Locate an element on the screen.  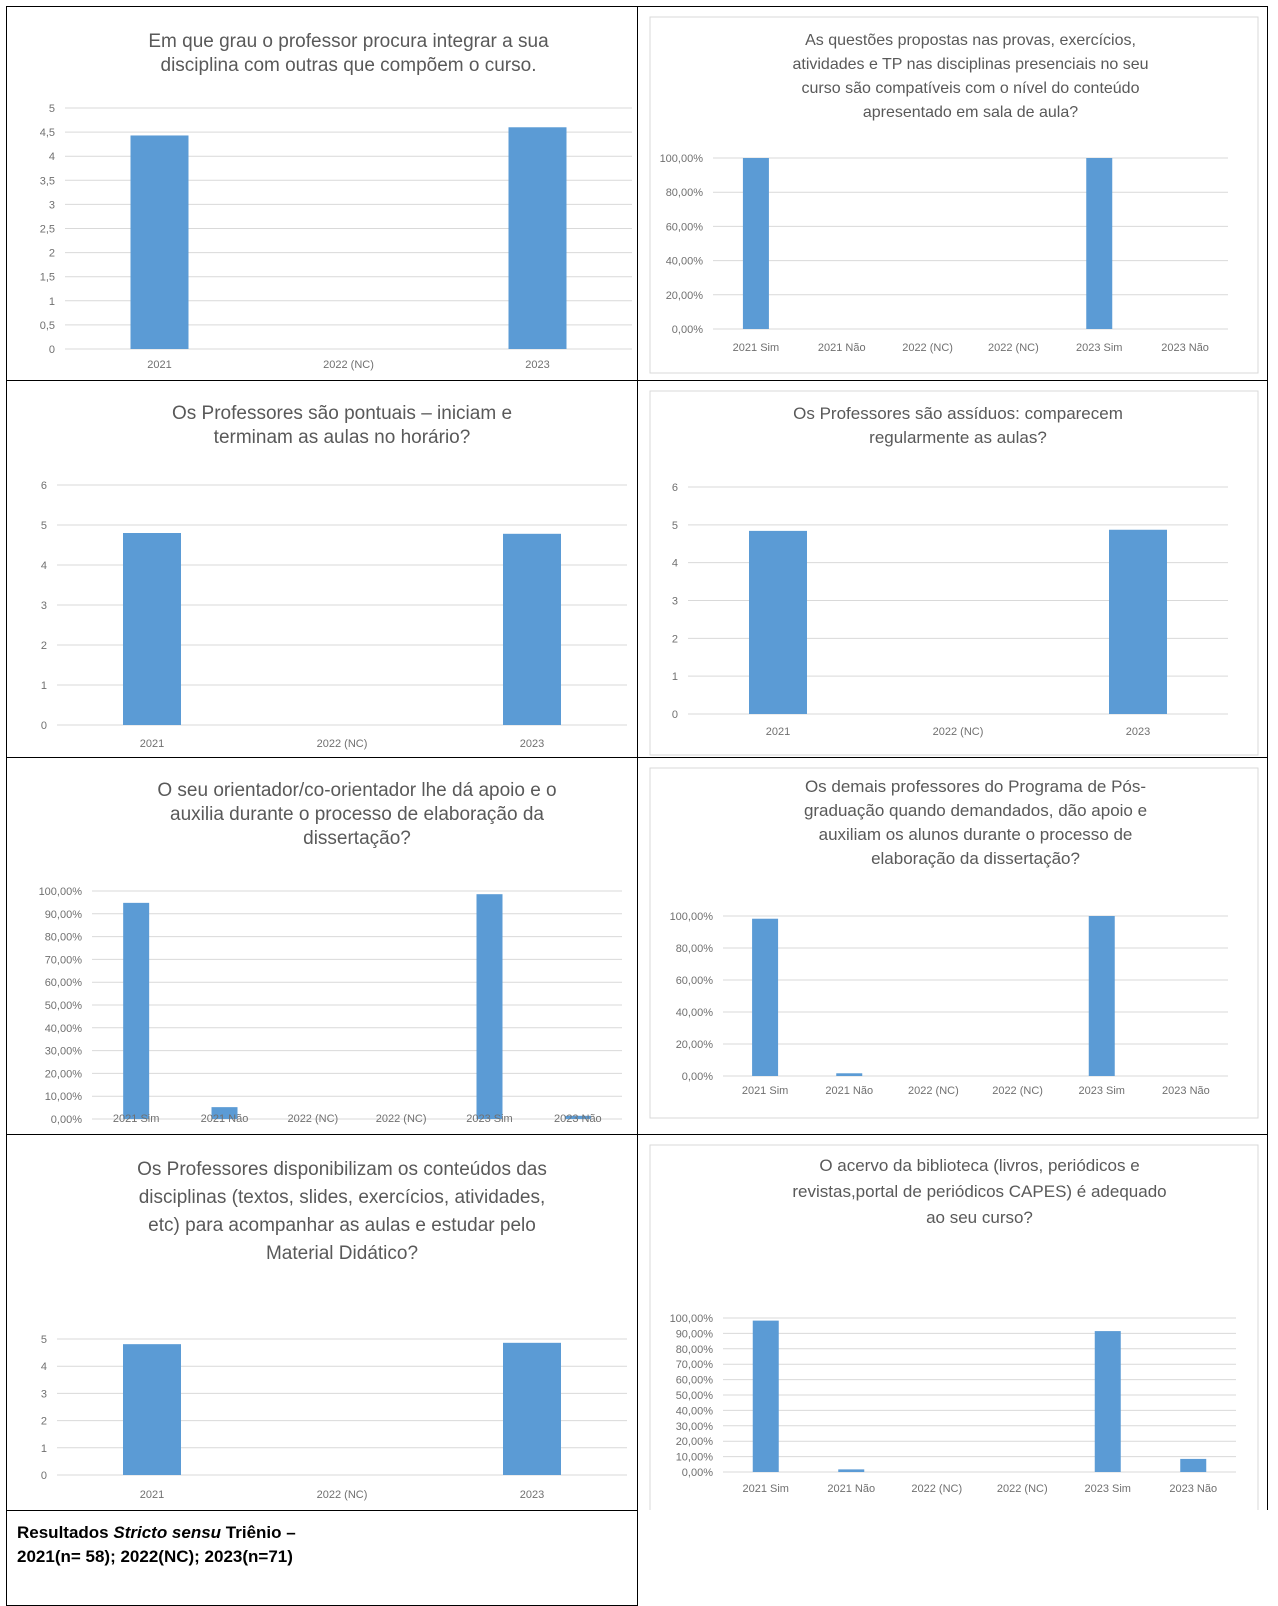
x-tick-label: 2021 Sim is located at coordinates (136, 1119).